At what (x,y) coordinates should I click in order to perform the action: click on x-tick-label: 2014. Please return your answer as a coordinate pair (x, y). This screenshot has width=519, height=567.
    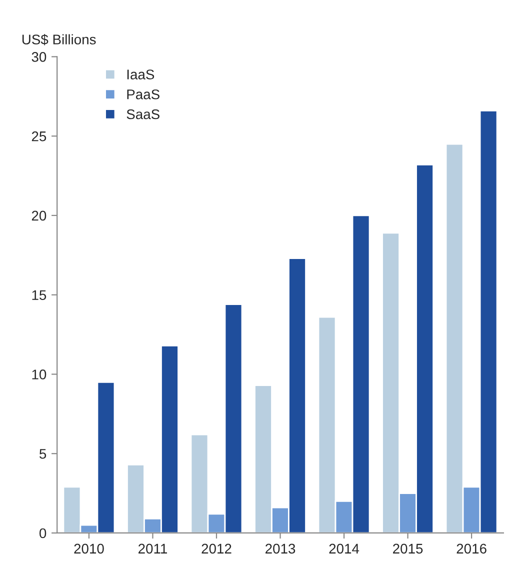
    Looking at the image, I should click on (344, 549).